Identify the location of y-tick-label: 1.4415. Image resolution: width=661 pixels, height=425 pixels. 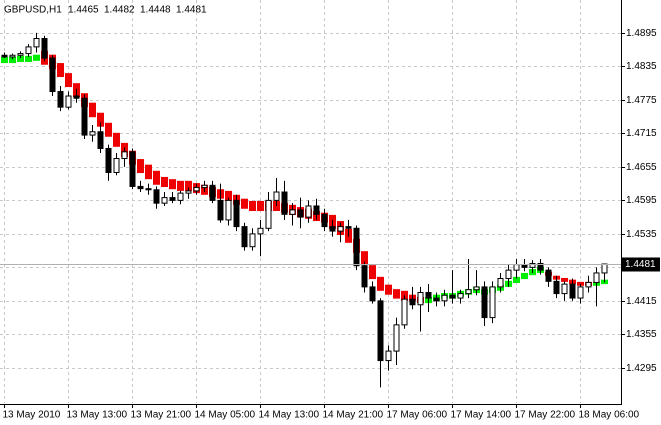
(641, 301).